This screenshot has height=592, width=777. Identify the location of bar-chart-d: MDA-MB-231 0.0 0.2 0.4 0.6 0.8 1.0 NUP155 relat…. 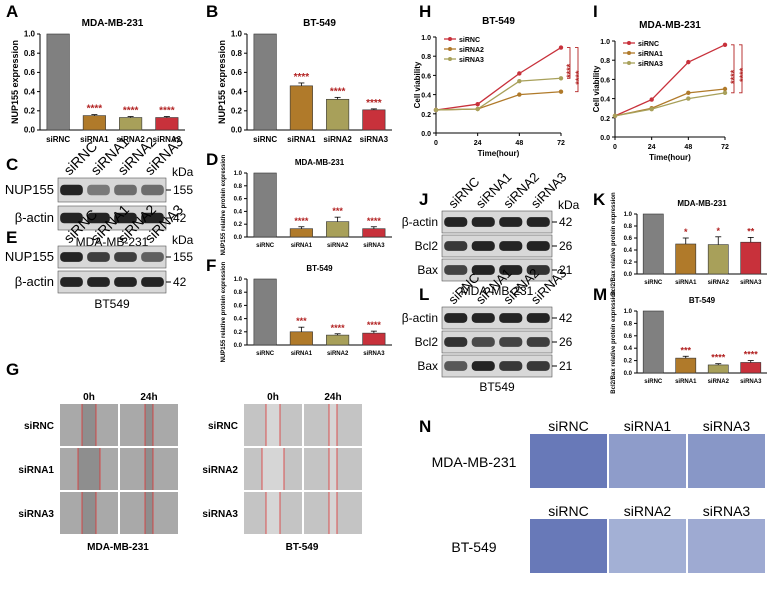
(306, 204).